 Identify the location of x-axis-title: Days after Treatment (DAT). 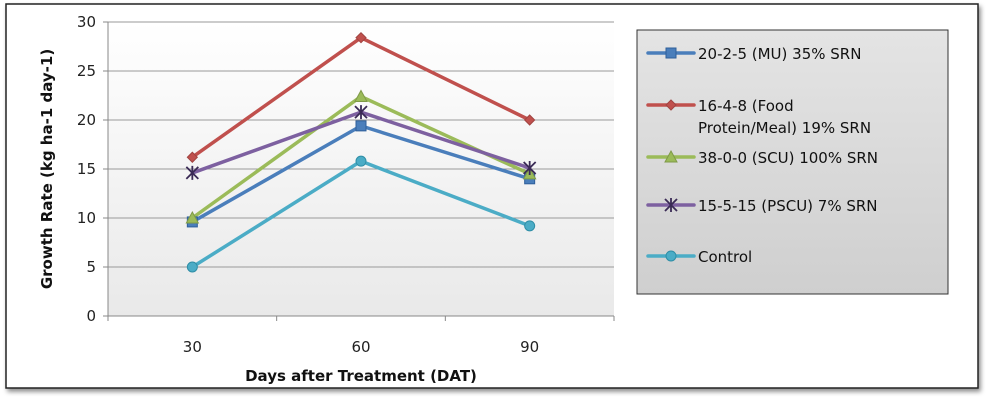
(361, 376).